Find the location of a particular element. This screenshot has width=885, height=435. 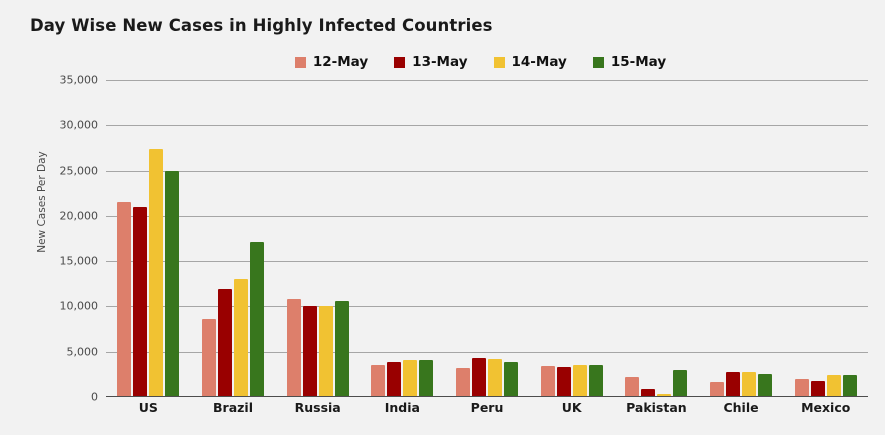

legend-item: 13-May is located at coordinates (431, 62).